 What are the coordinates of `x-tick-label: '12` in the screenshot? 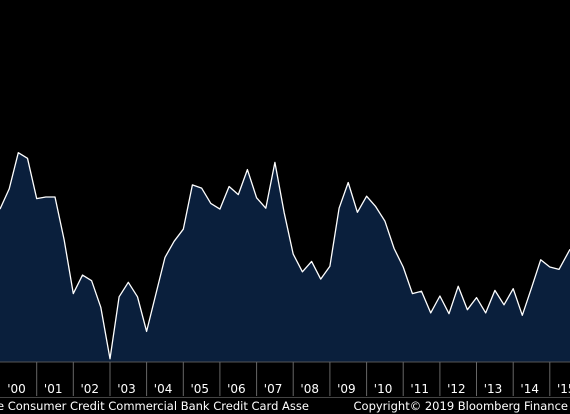 It's located at (456, 389).